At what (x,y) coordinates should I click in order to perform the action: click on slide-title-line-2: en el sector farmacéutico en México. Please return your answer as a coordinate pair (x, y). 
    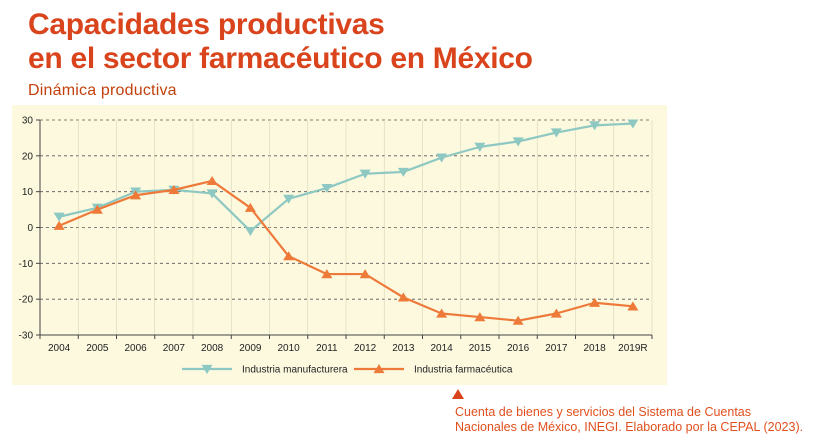
    Looking at the image, I should click on (280, 58).